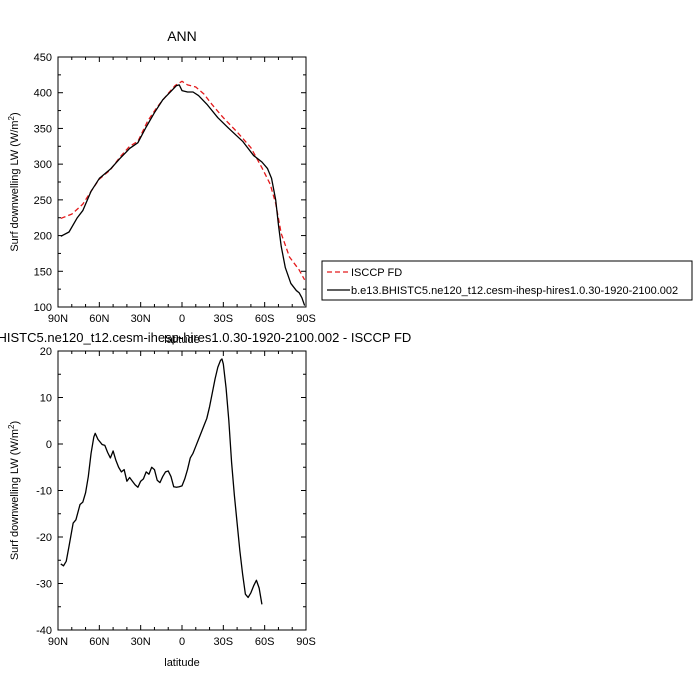 The height and width of the screenshot is (700, 700). Describe the element at coordinates (44, 631) in the screenshot. I see `y-tick-label: -40` at that location.